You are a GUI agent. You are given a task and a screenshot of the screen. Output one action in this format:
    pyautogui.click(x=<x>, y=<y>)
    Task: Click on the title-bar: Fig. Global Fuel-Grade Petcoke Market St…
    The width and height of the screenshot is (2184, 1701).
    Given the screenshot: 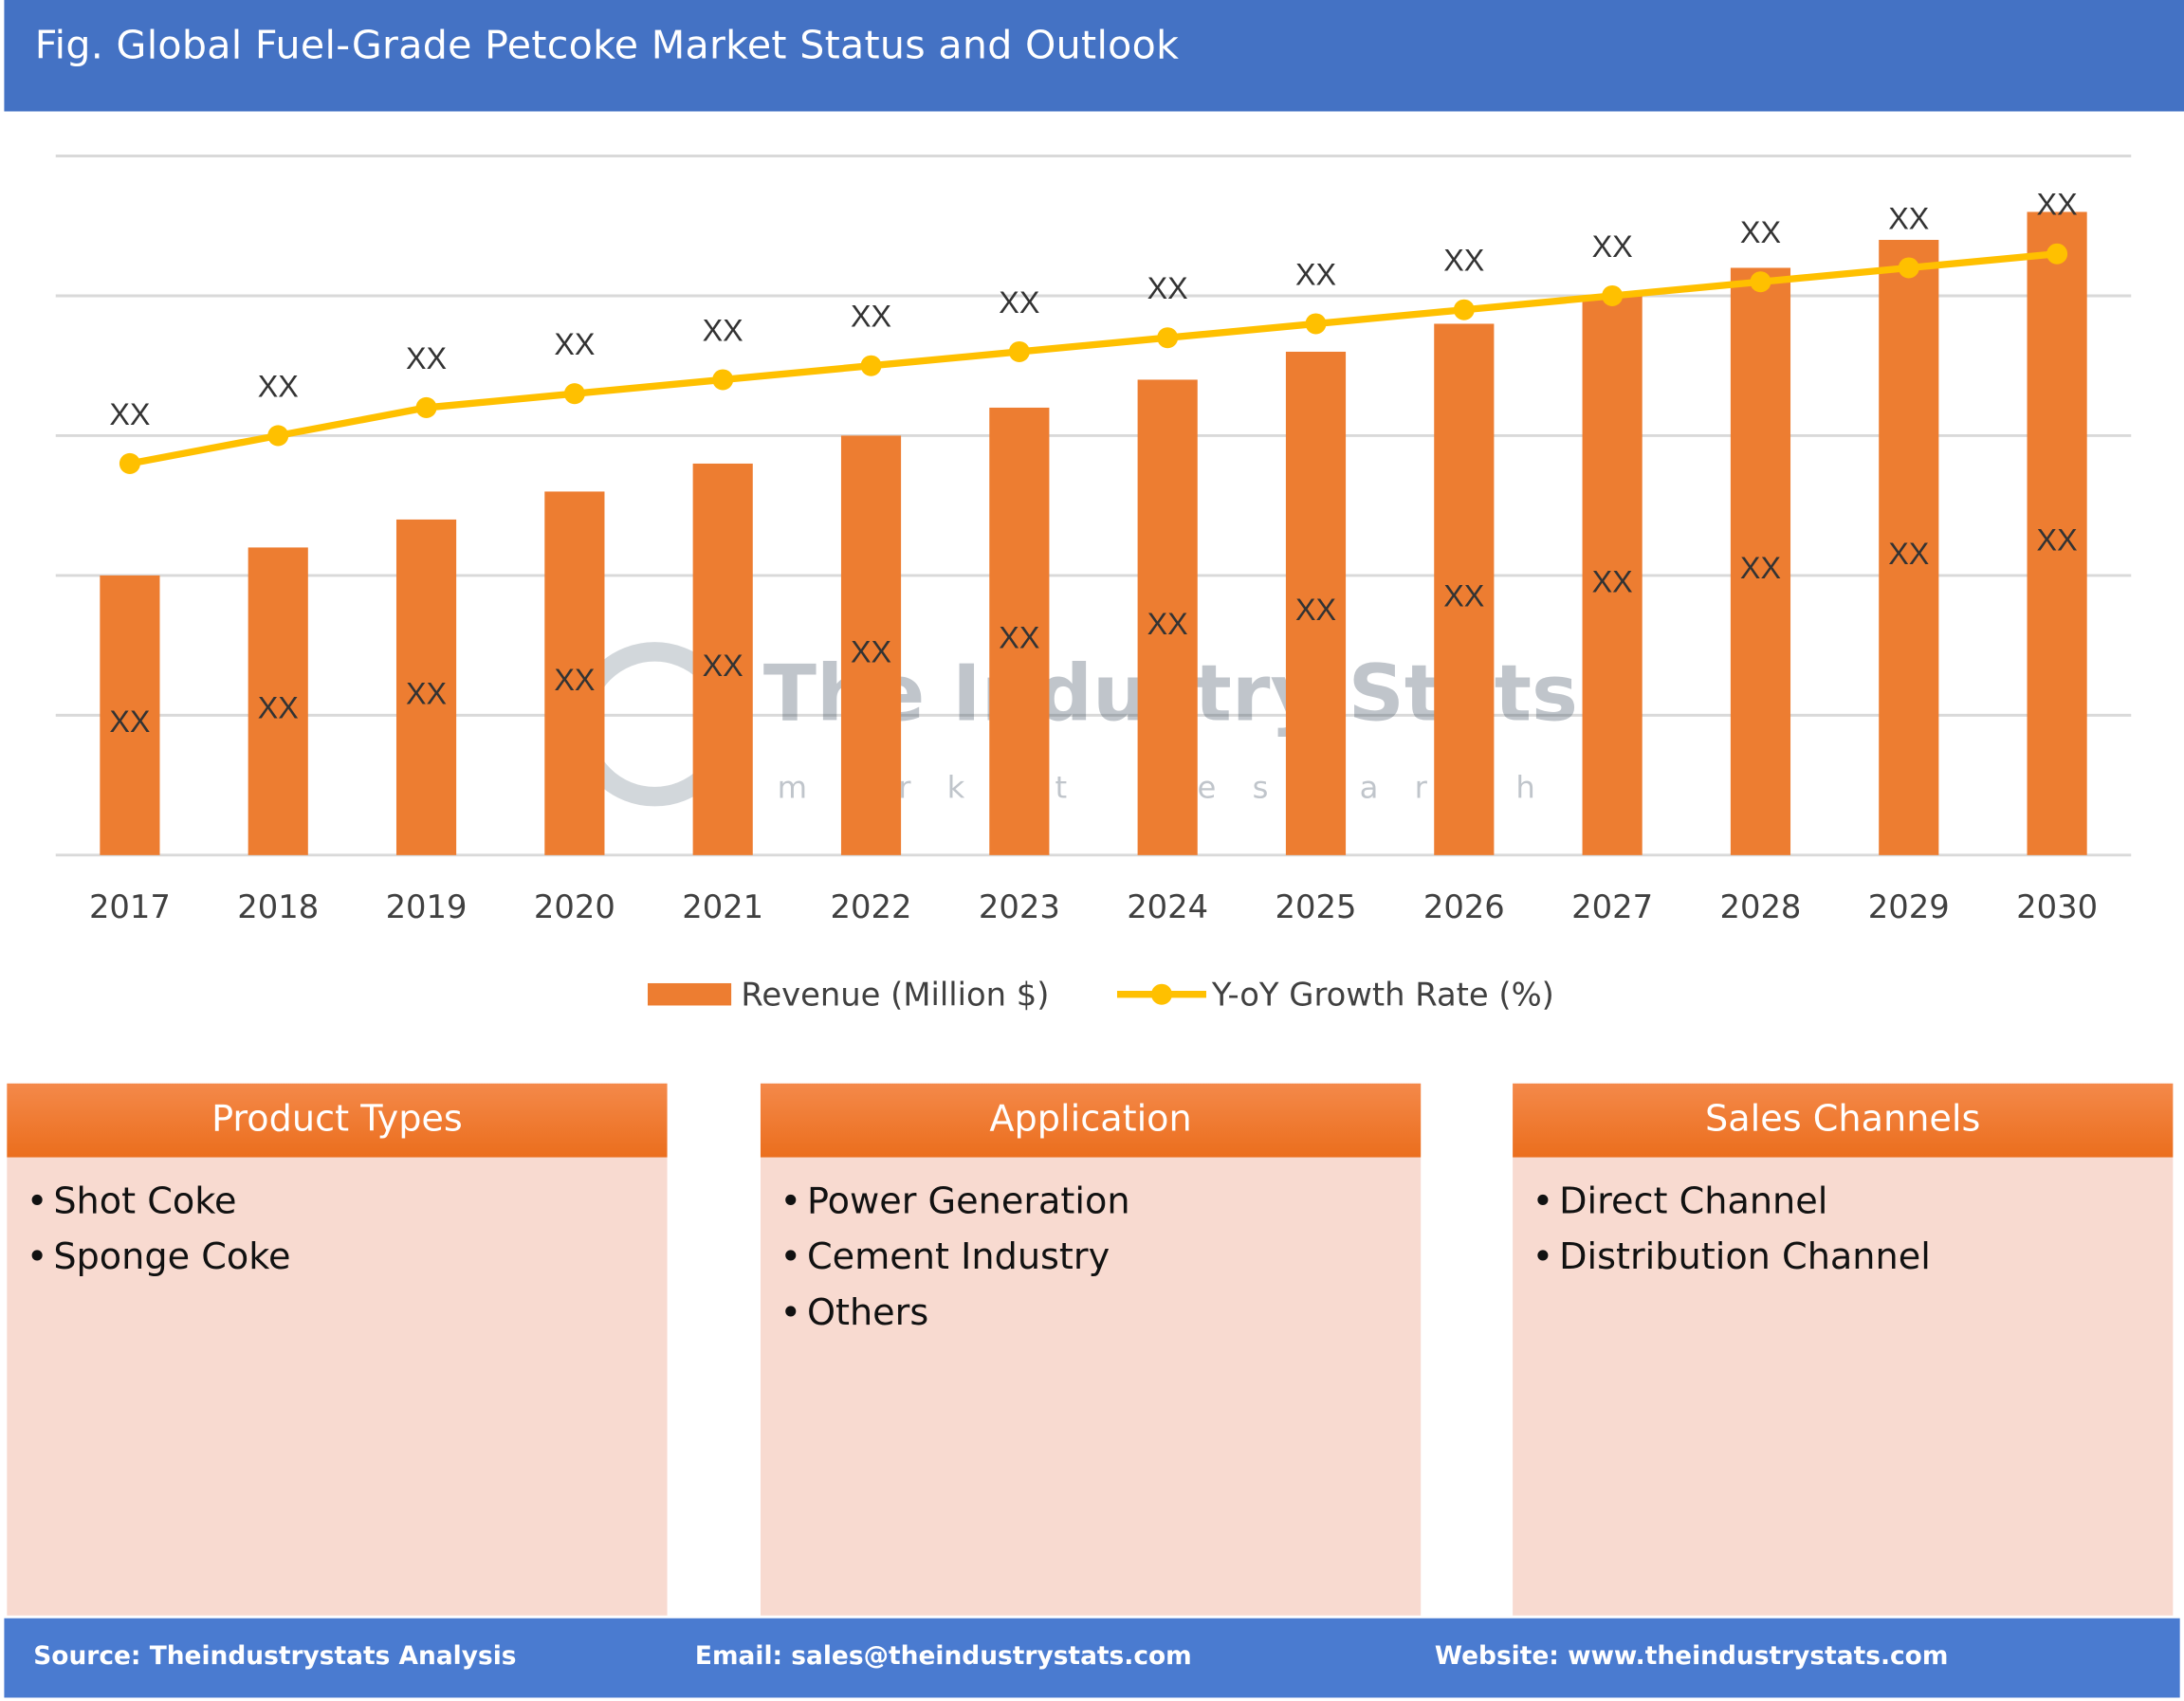 What is the action you would take?
    pyautogui.click(x=1094, y=56)
    